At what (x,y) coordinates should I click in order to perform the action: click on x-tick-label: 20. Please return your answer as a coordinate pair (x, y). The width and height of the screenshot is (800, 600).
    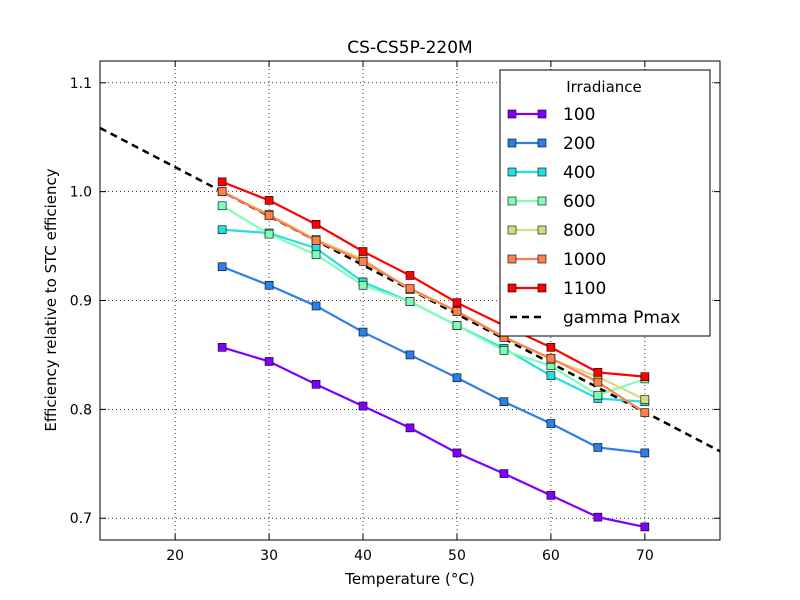
    Looking at the image, I should click on (175, 556).